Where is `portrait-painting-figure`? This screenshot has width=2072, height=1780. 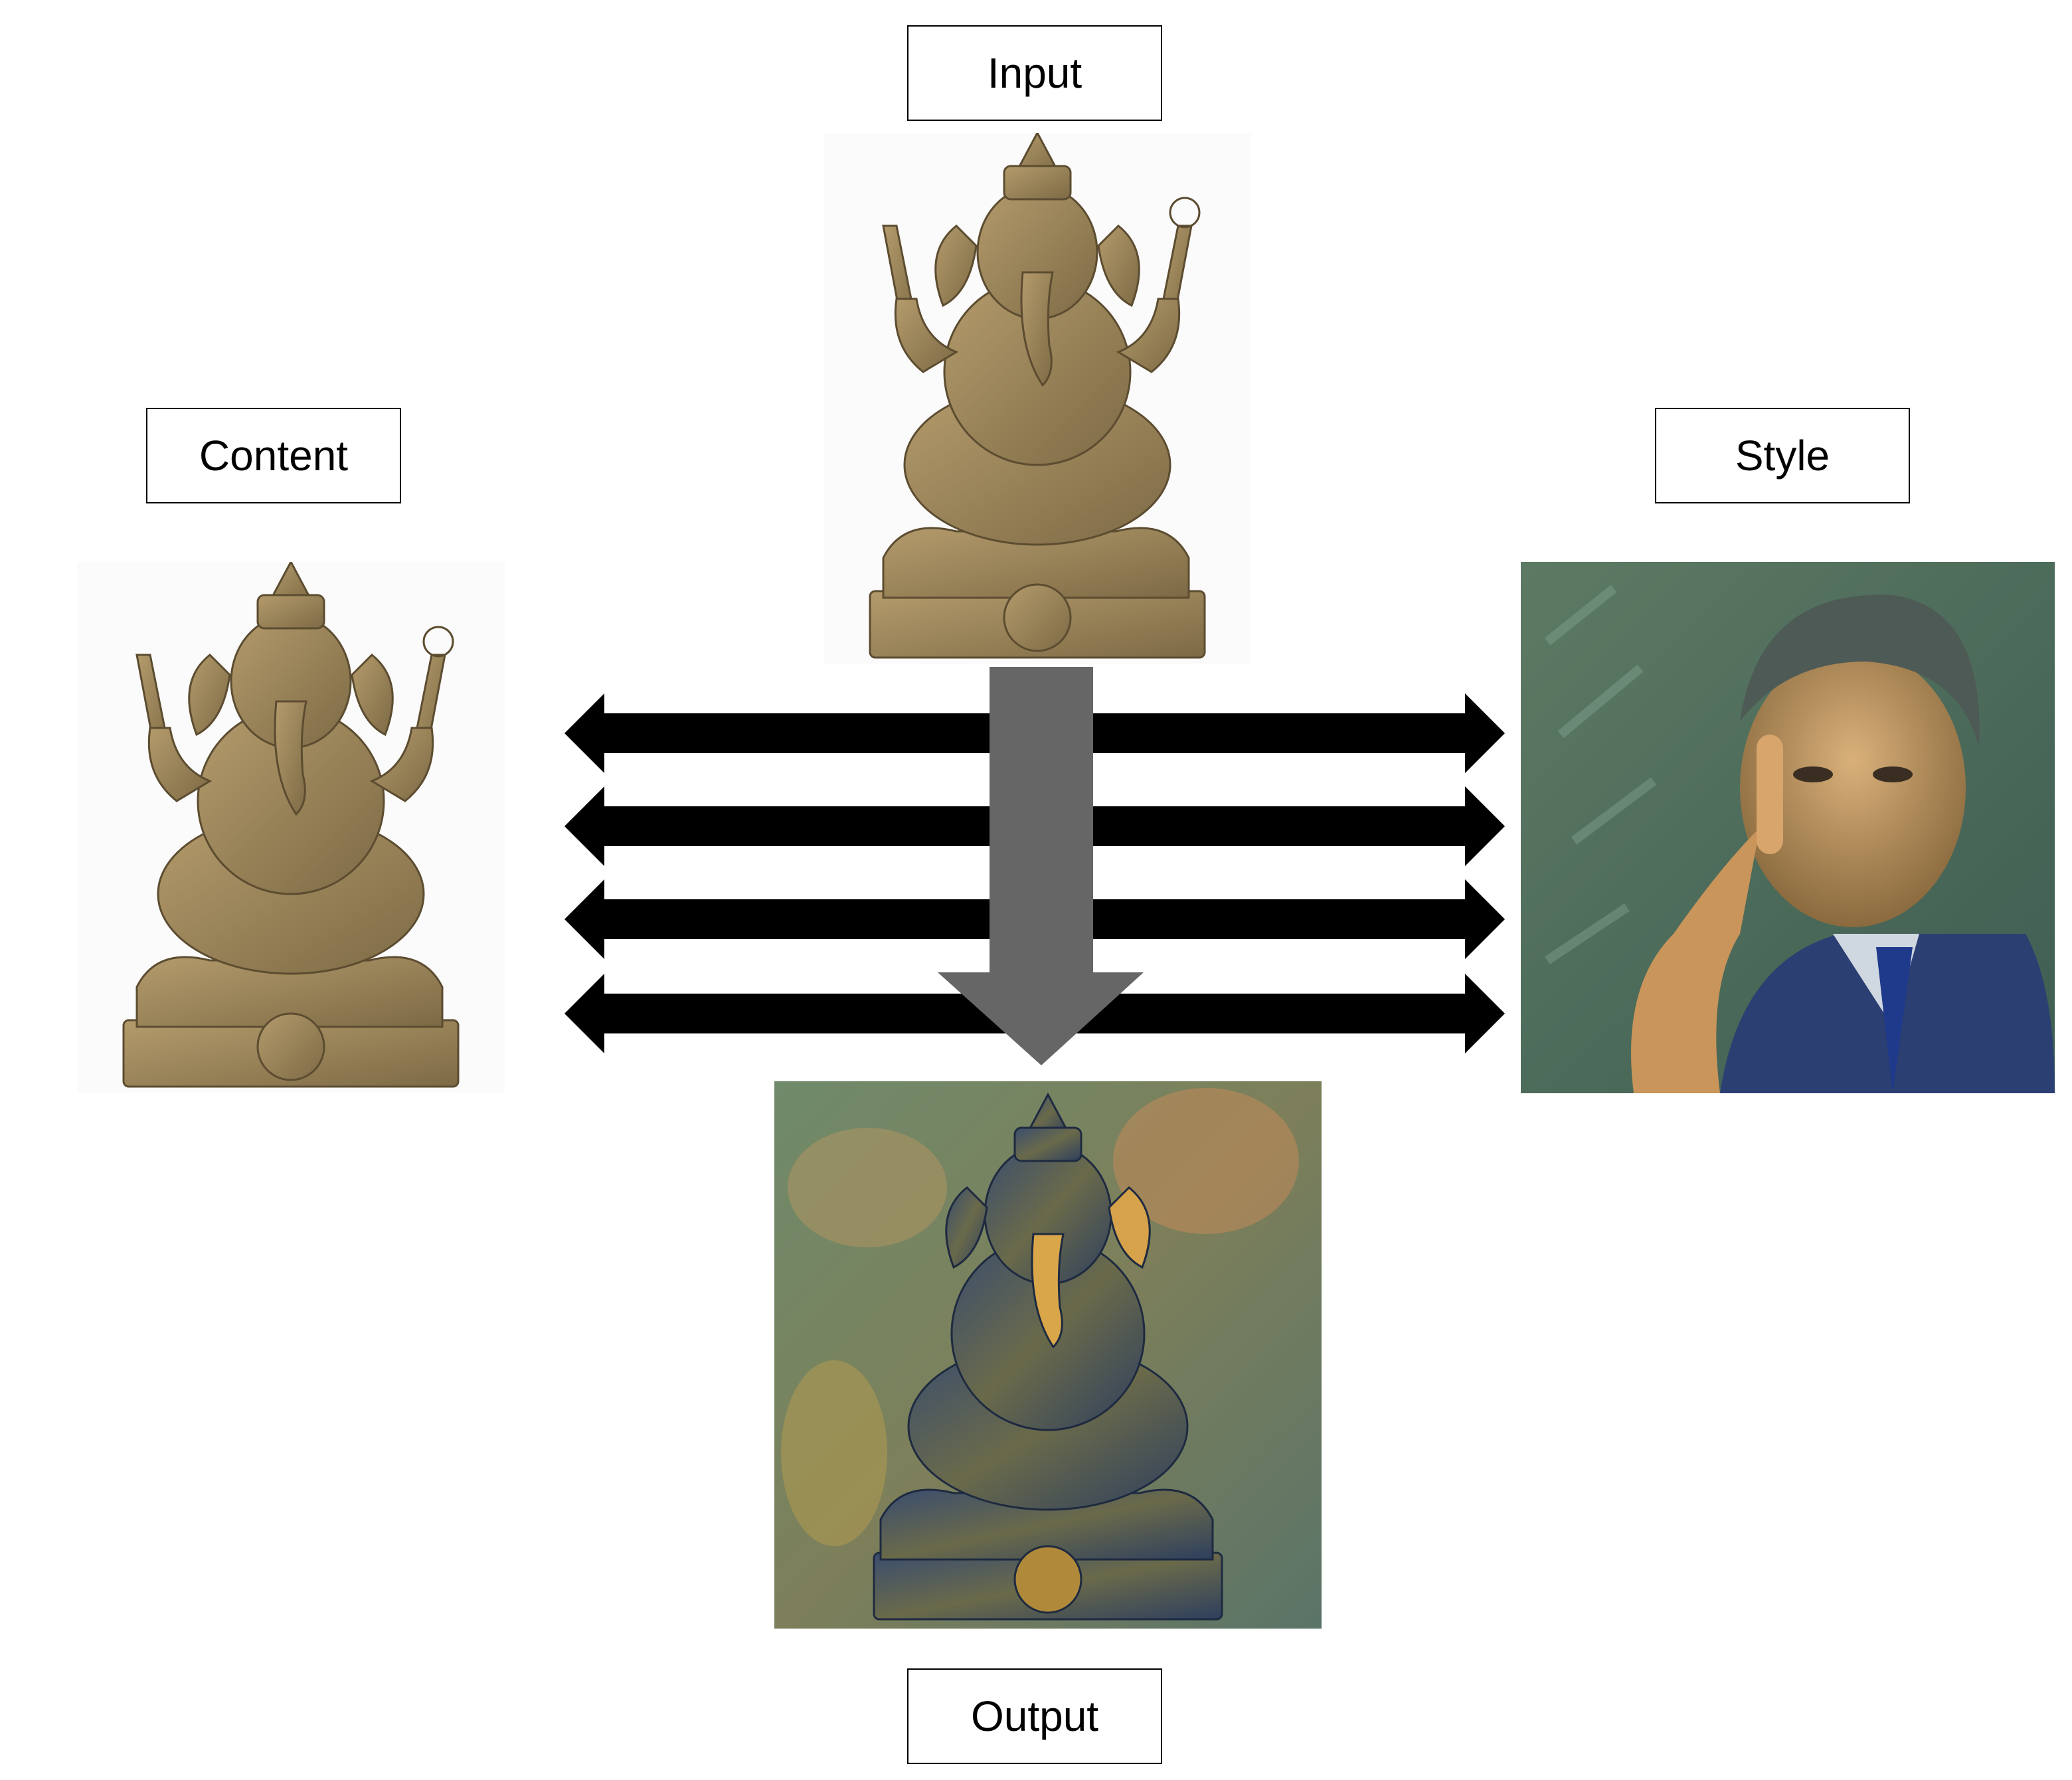 portrait-painting-figure is located at coordinates (1788, 827).